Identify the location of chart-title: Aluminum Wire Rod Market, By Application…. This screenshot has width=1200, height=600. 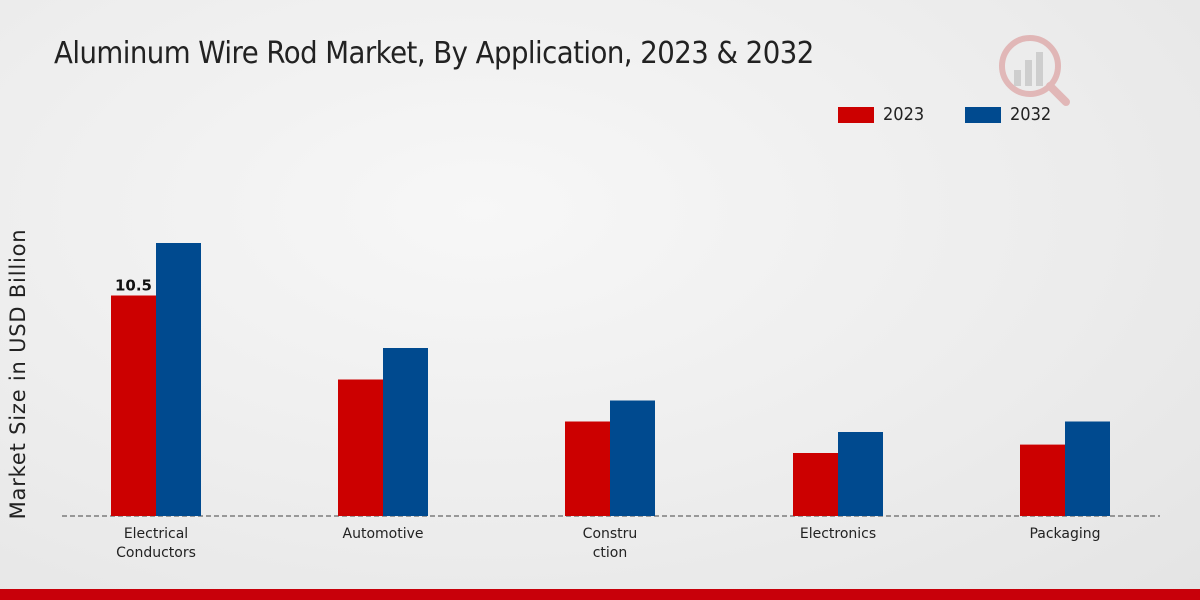
(434, 53).